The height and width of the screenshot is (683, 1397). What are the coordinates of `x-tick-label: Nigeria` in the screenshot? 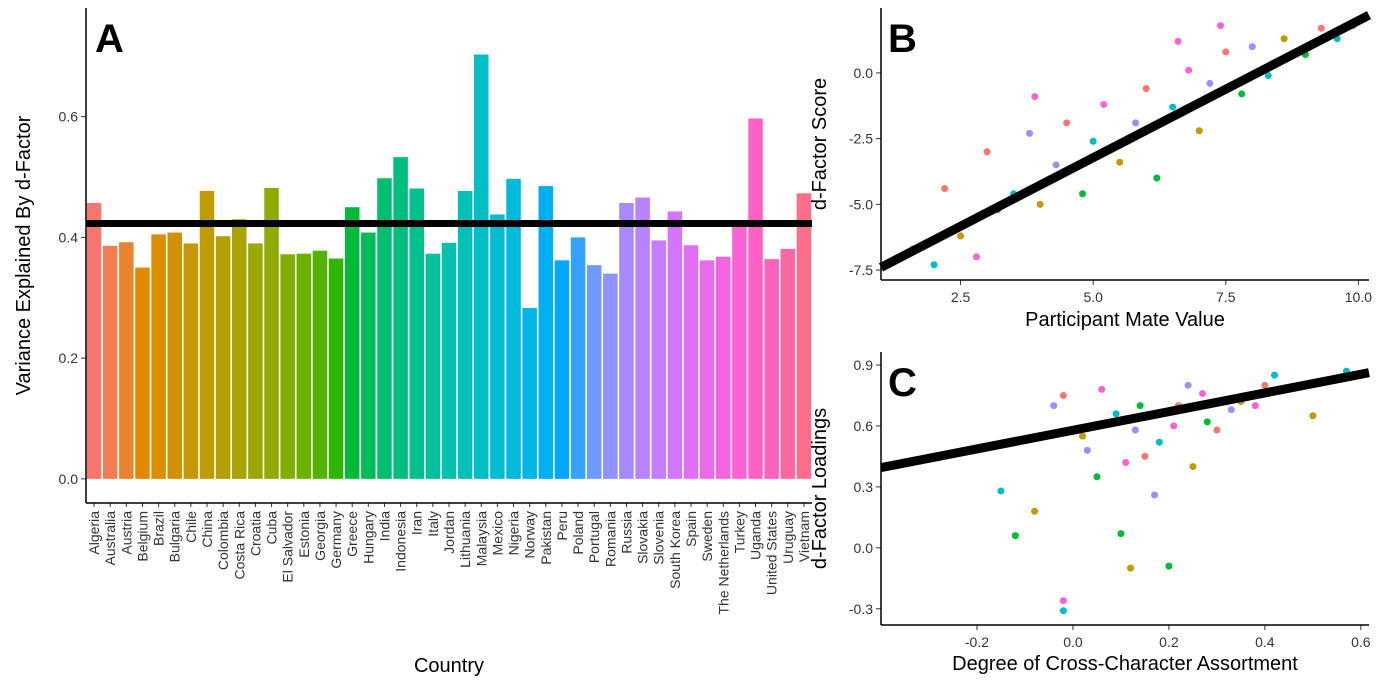 It's located at (514, 533).